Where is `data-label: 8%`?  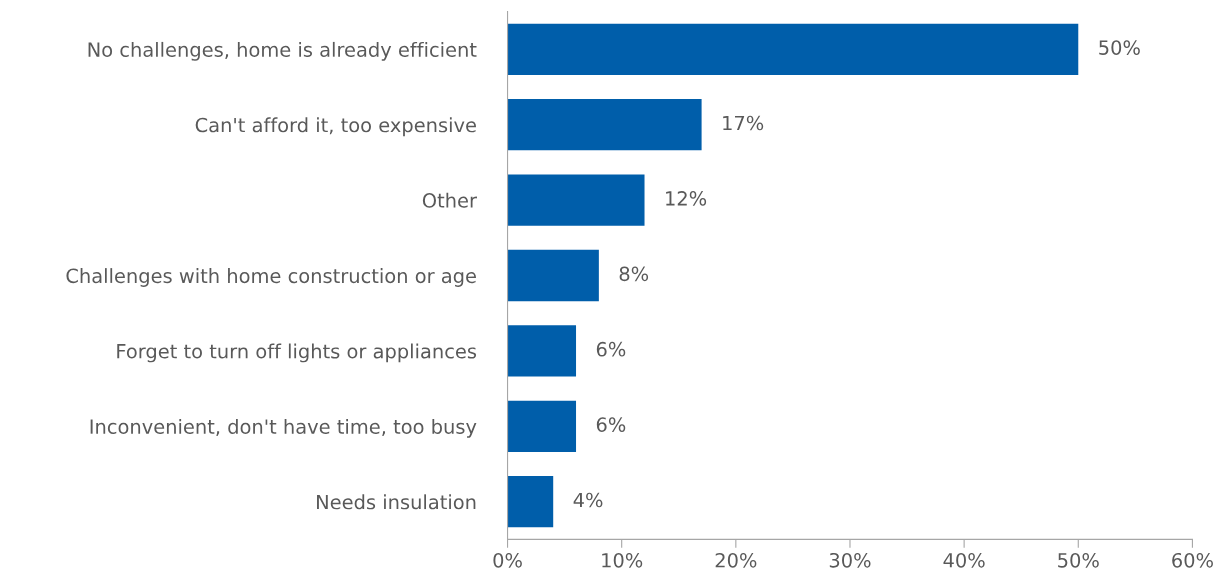
data-label: 8% is located at coordinates (634, 274).